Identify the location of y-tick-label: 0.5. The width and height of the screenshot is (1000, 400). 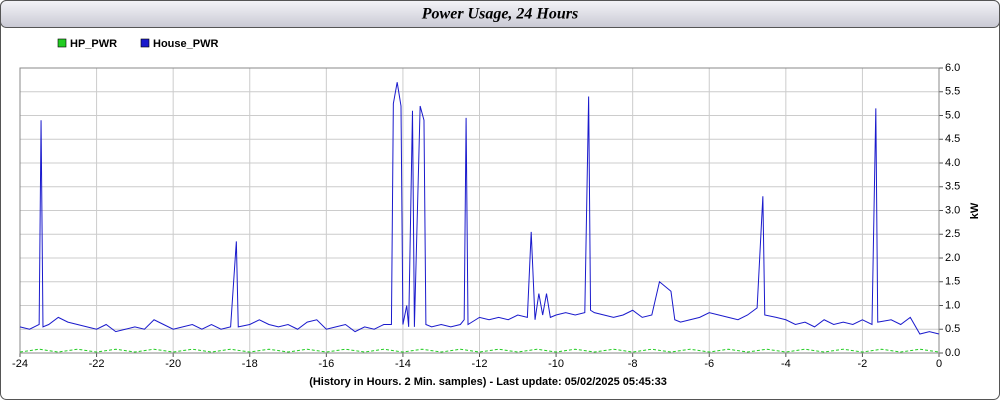
(952, 329).